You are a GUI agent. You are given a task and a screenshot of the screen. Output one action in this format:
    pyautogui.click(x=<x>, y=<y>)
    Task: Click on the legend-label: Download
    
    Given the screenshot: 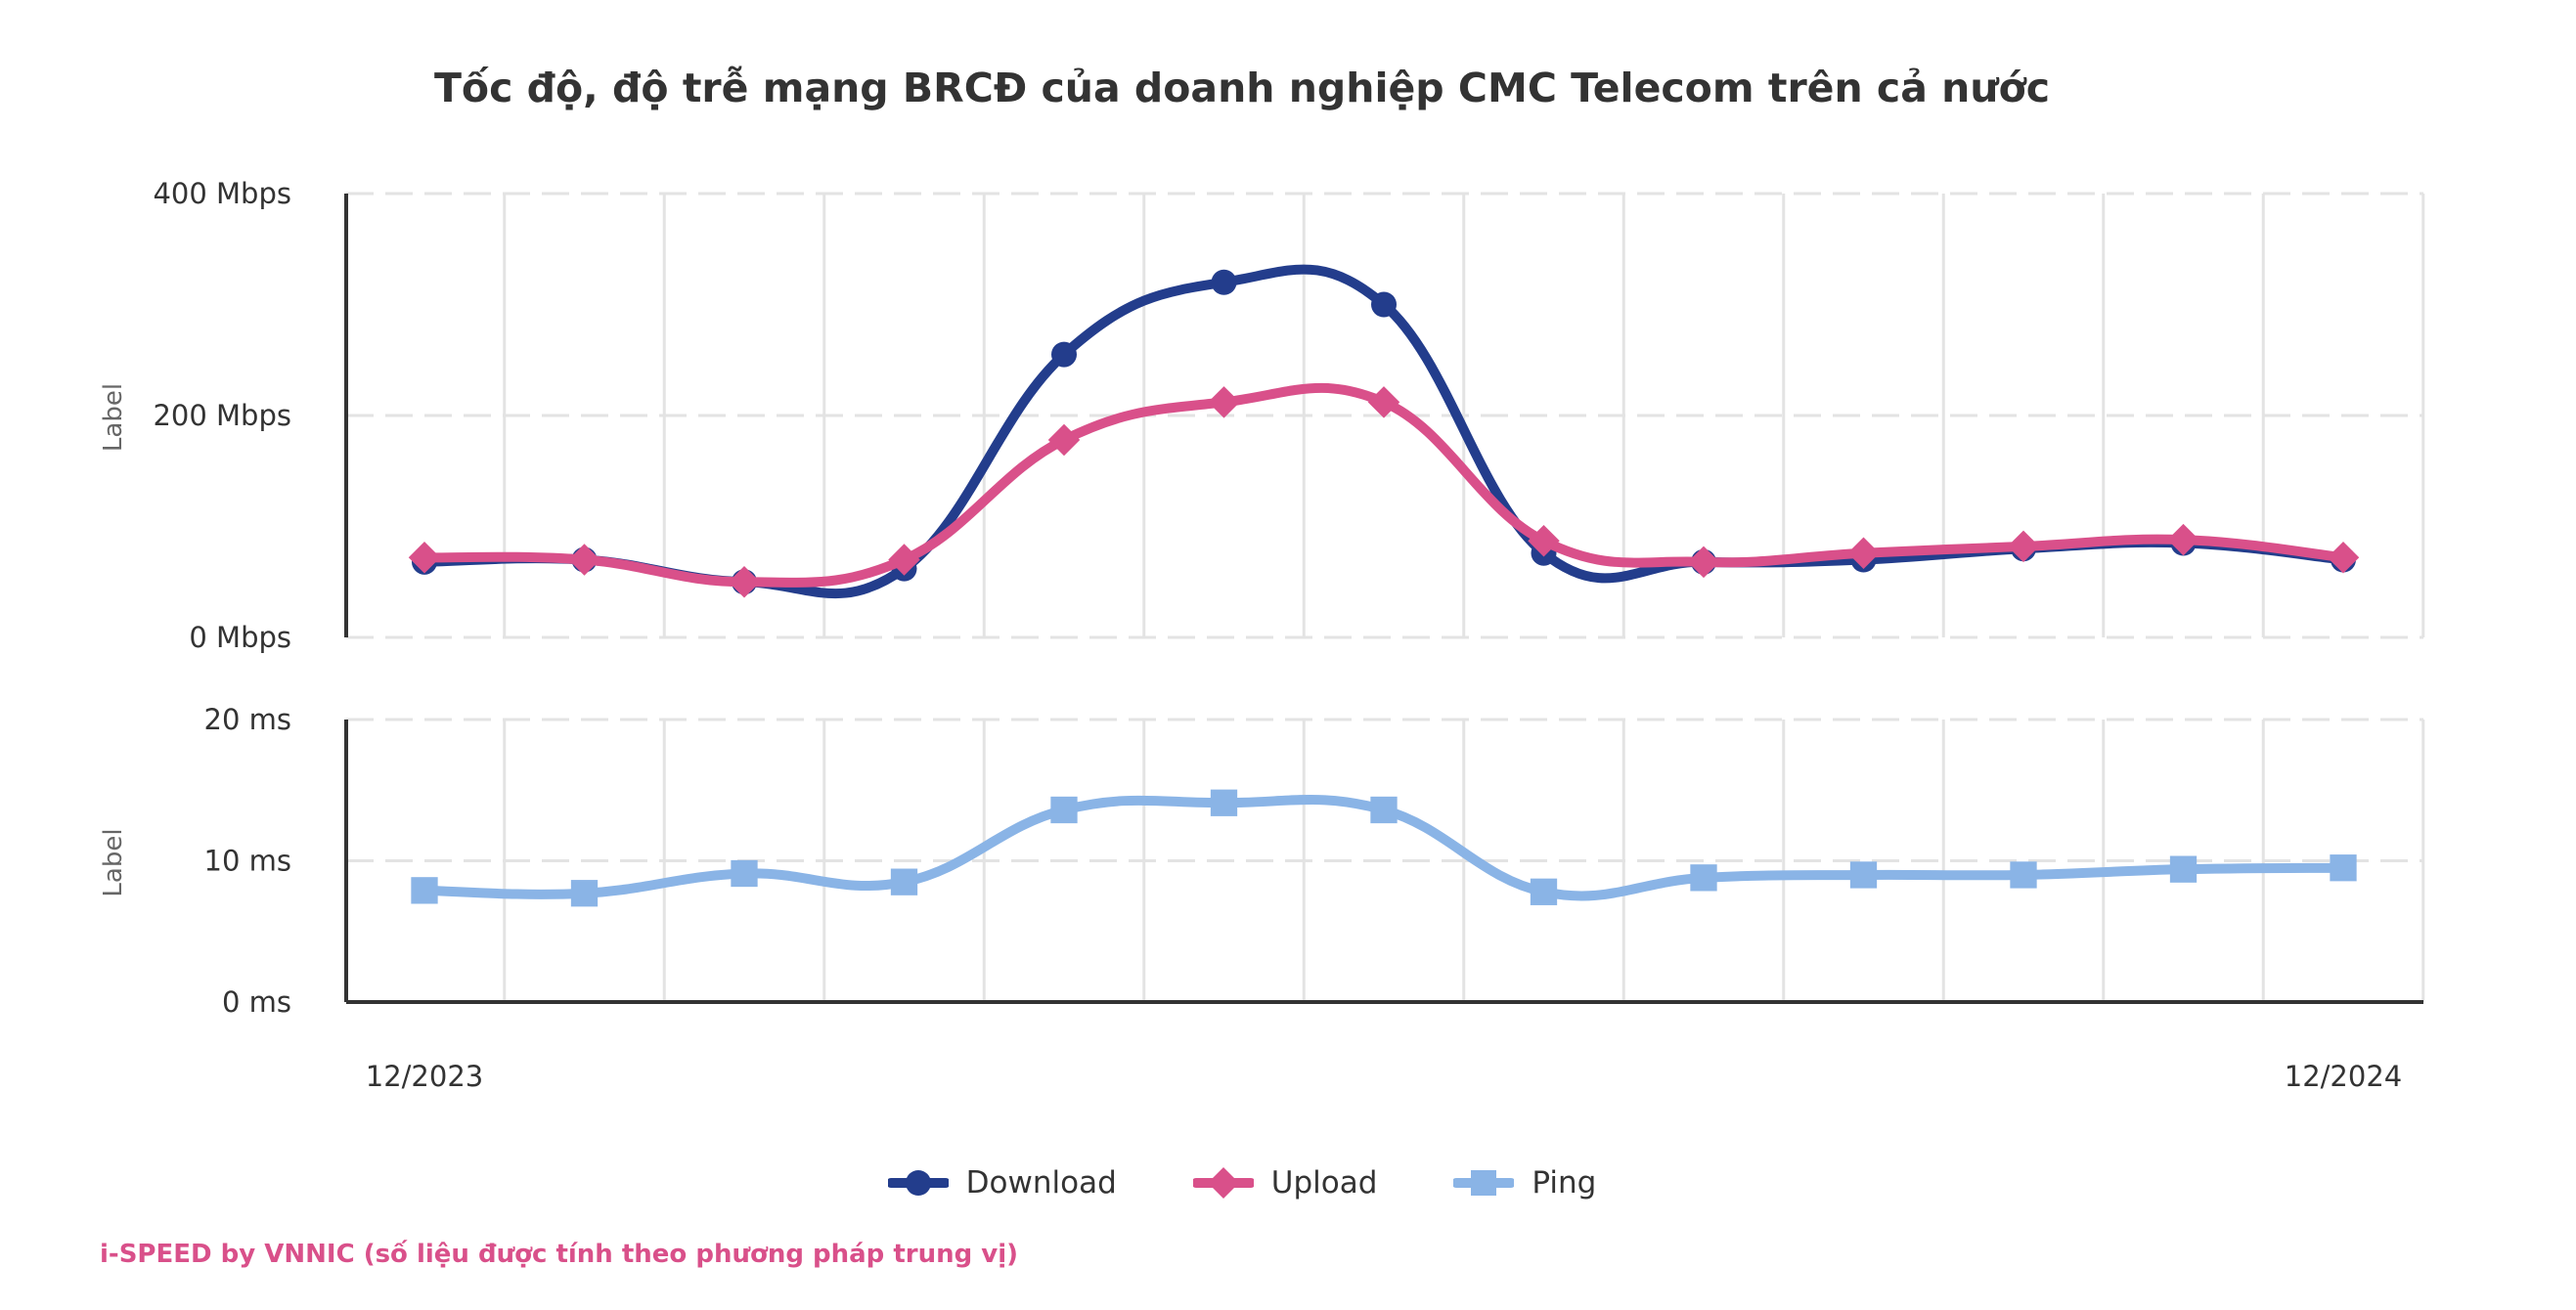 What is the action you would take?
    pyautogui.click(x=1041, y=1183)
    